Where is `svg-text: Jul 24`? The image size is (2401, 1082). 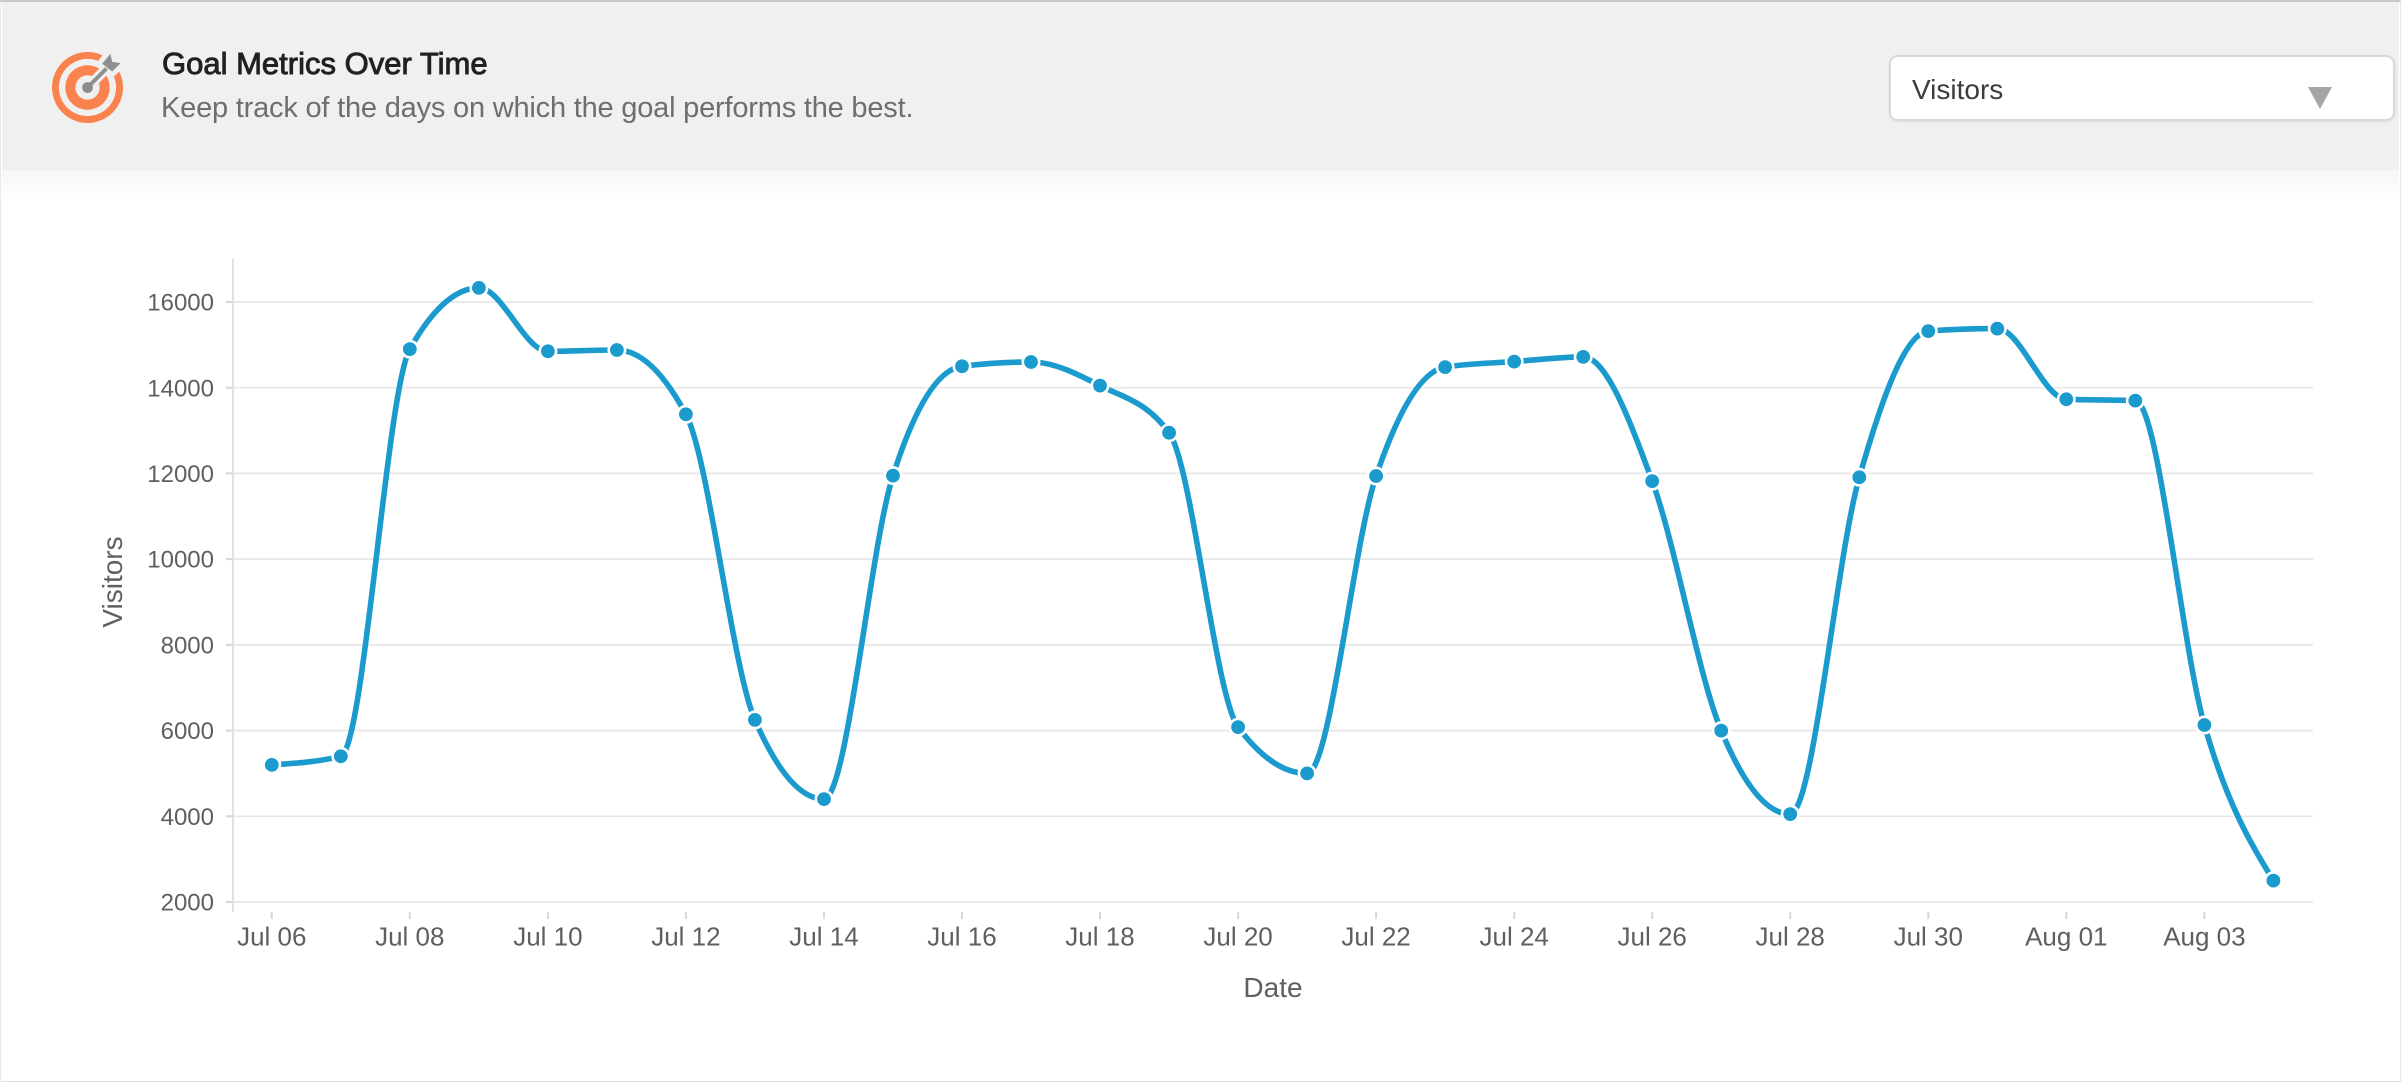
svg-text: Jul 24 is located at coordinates (1514, 937).